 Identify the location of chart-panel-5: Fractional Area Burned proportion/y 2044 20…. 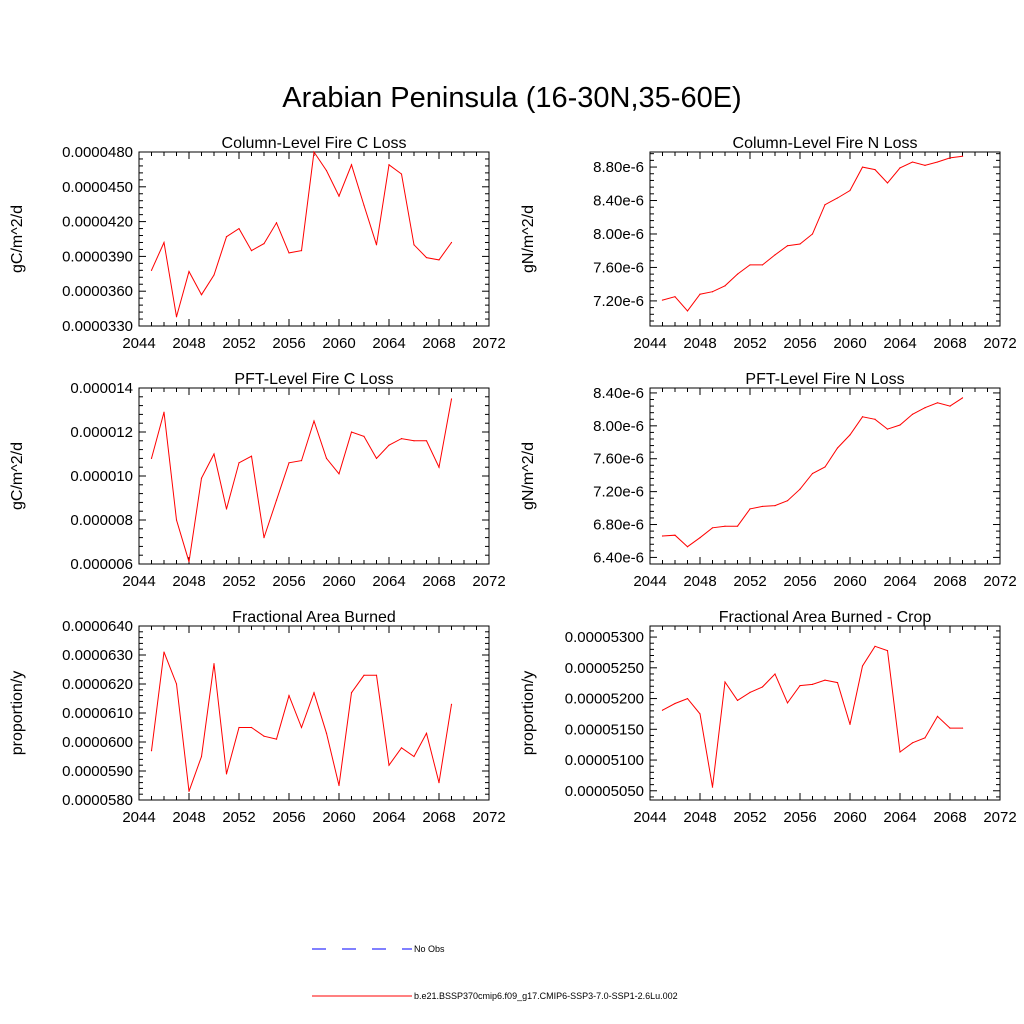
(257, 717).